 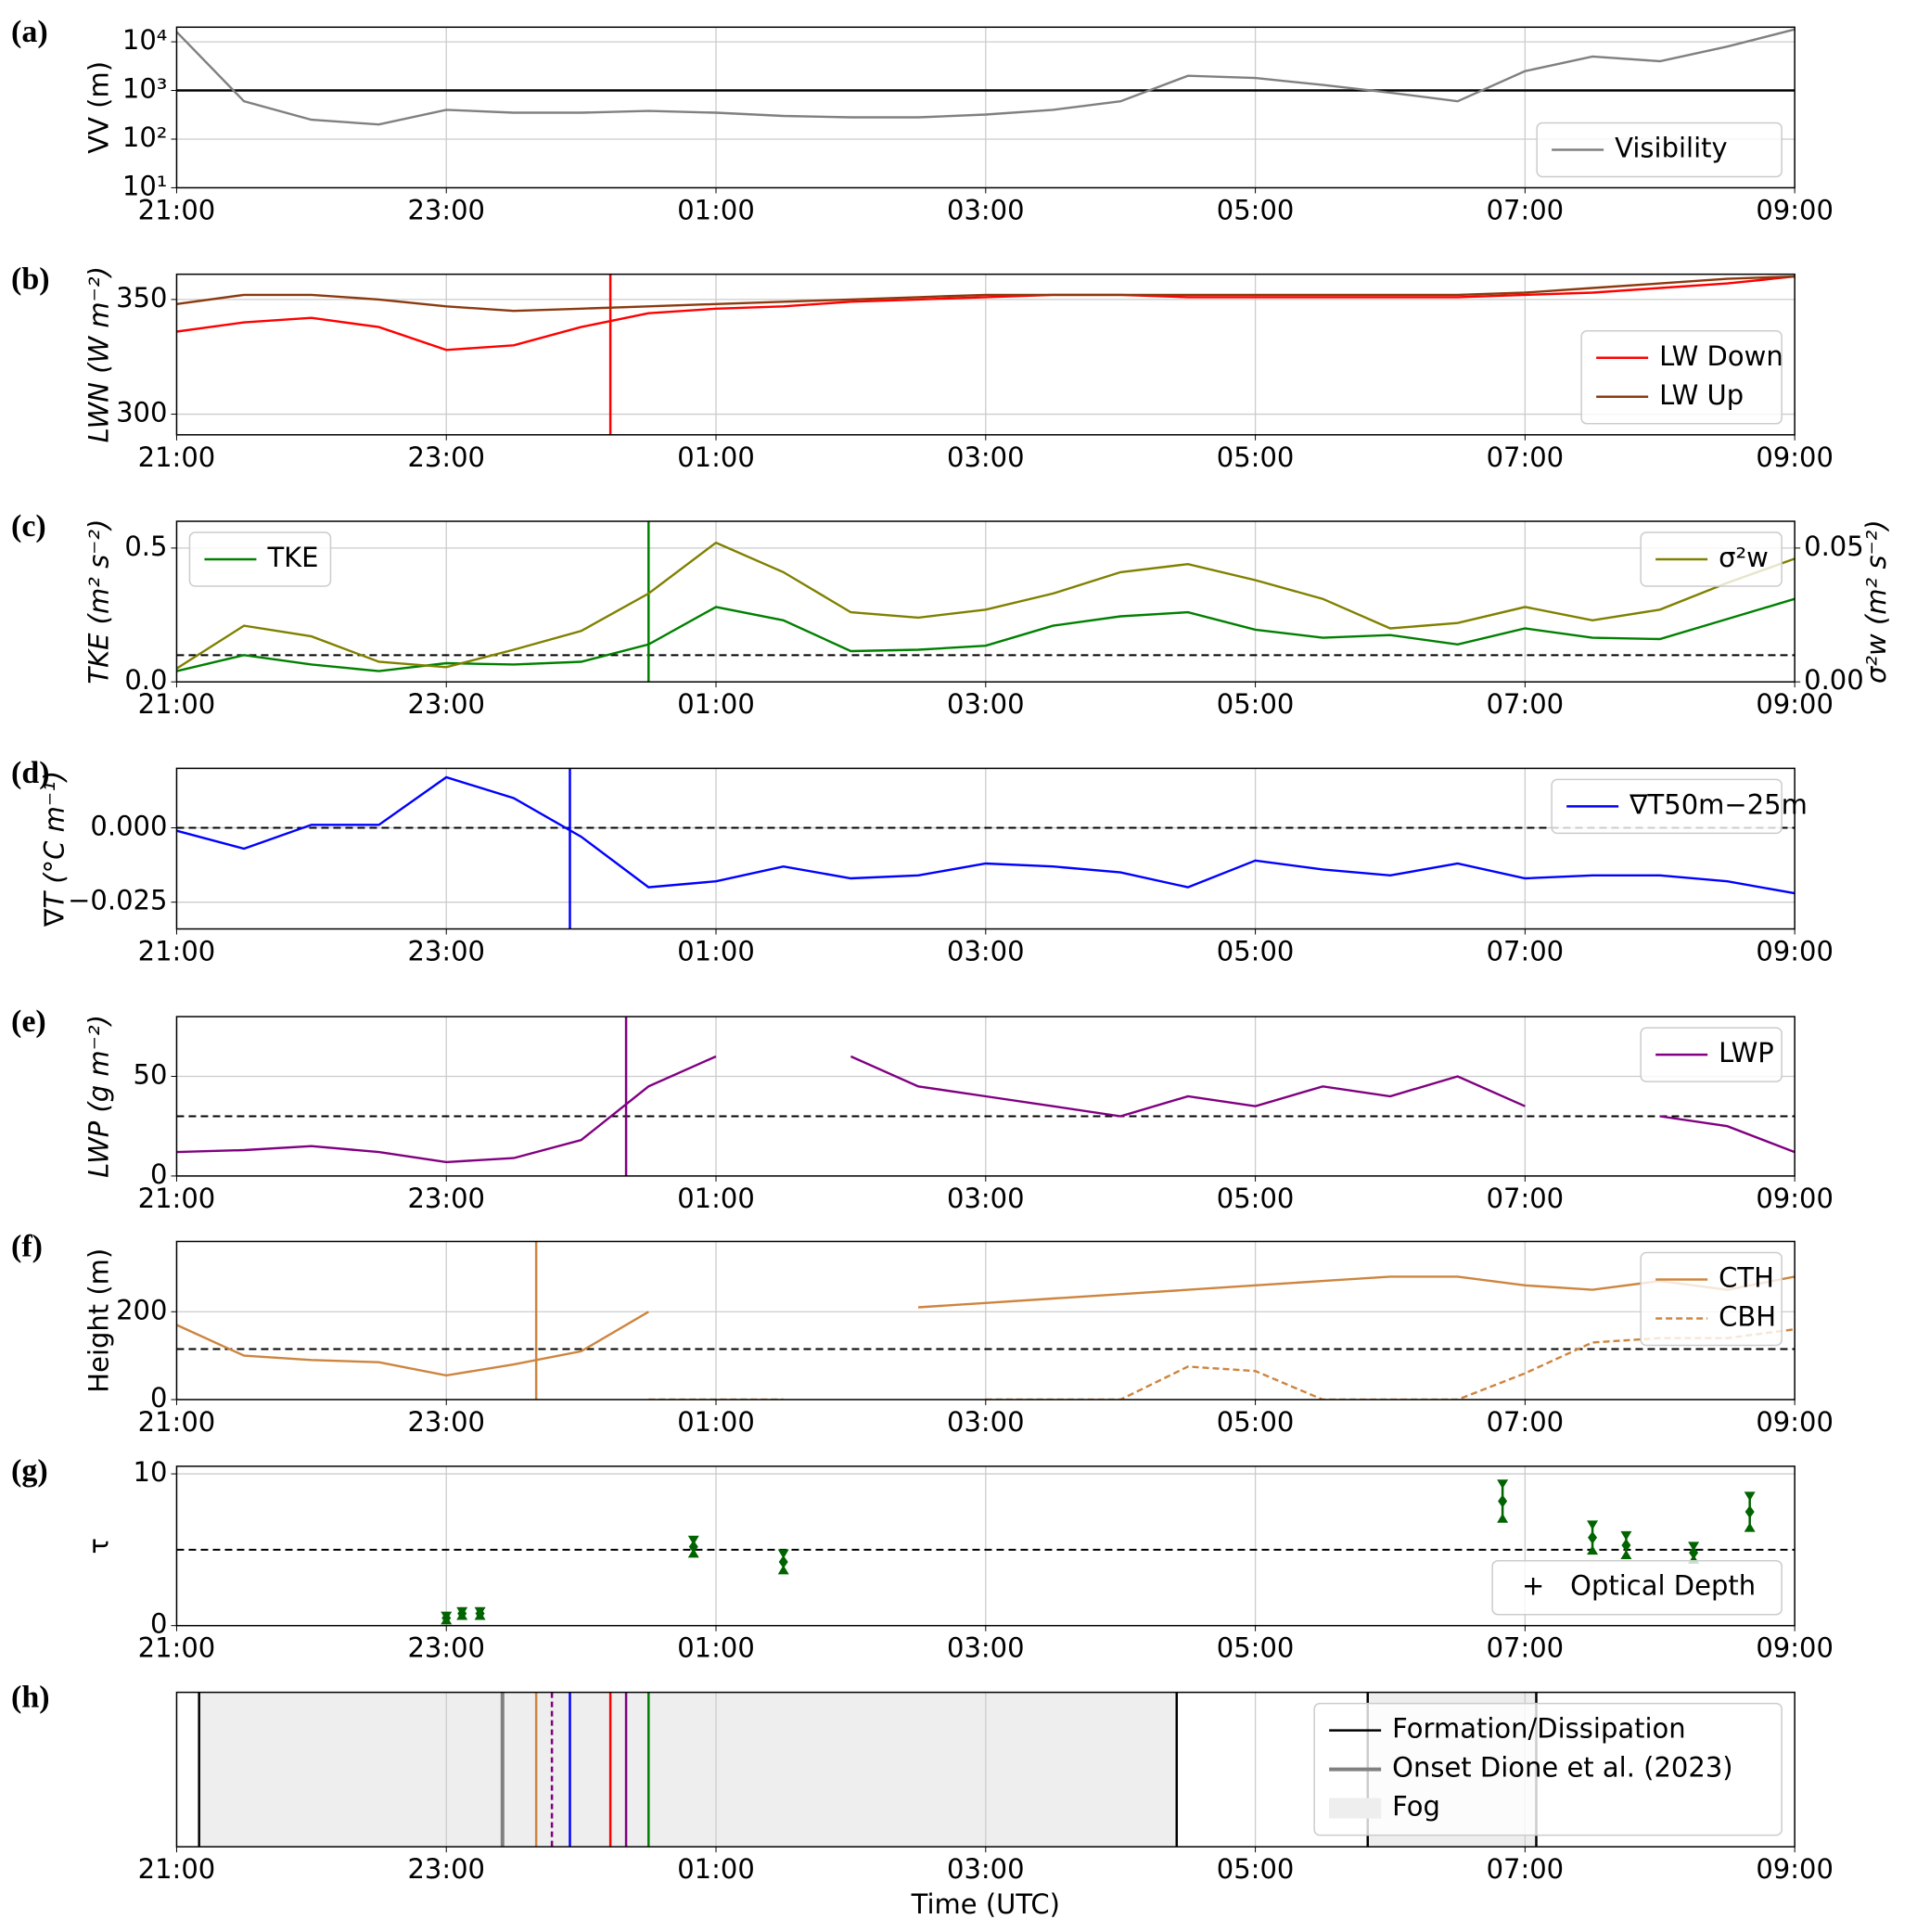 What do you see at coordinates (1746, 1052) in the screenshot?
I see `legend-label: LWP` at bounding box center [1746, 1052].